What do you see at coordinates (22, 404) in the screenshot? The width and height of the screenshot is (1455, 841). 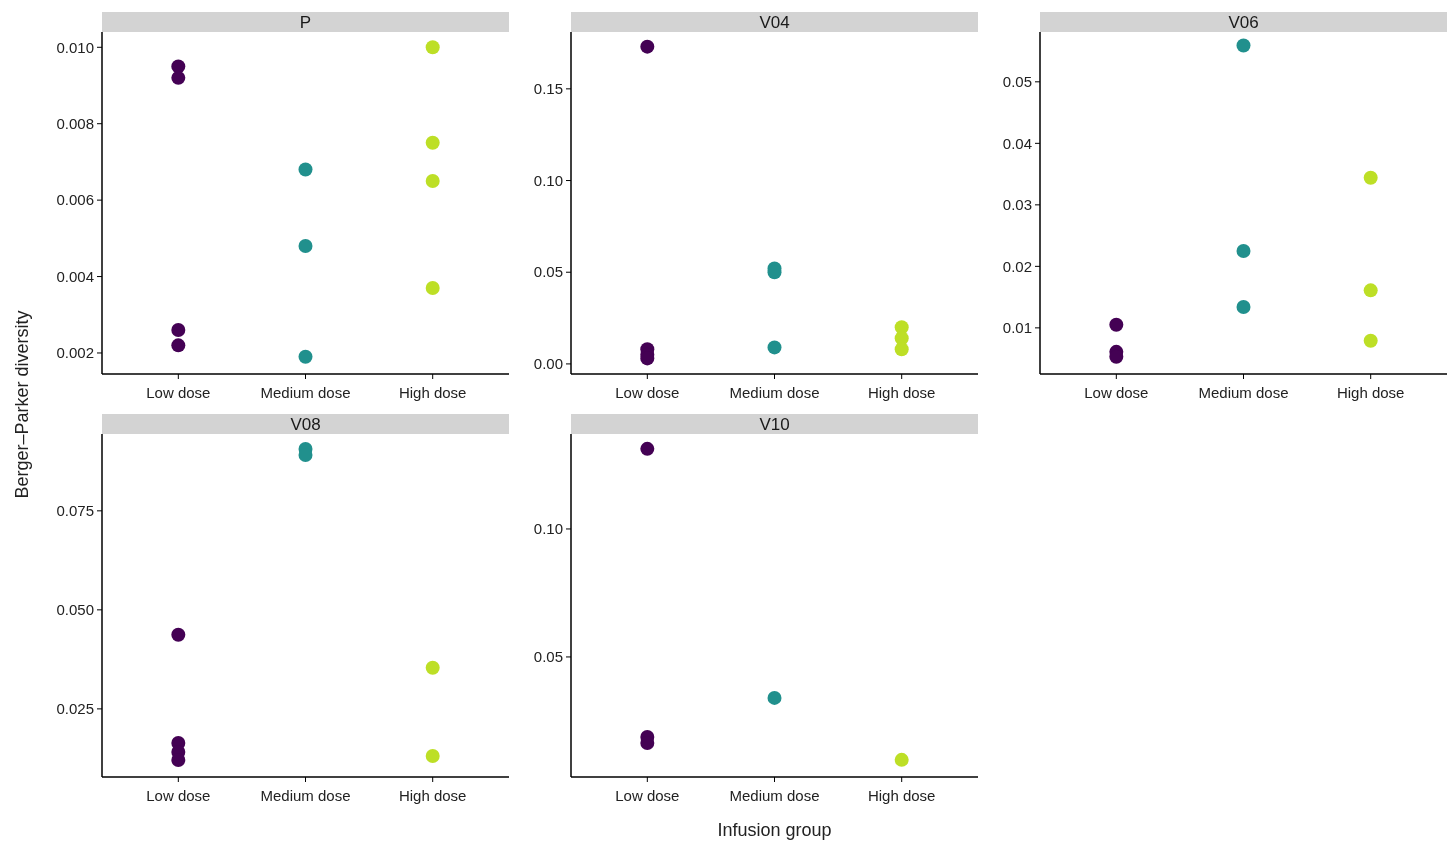 I see `y-axis-title: Berger–Parker diversity` at bounding box center [22, 404].